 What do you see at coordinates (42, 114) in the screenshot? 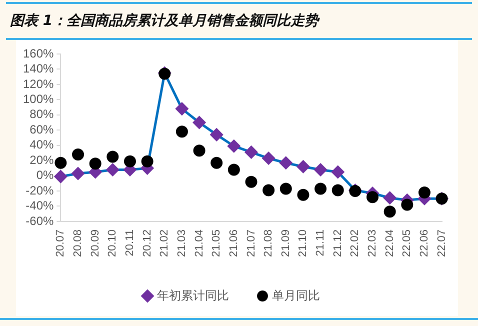
I see `y-tick-label: 80%` at bounding box center [42, 114].